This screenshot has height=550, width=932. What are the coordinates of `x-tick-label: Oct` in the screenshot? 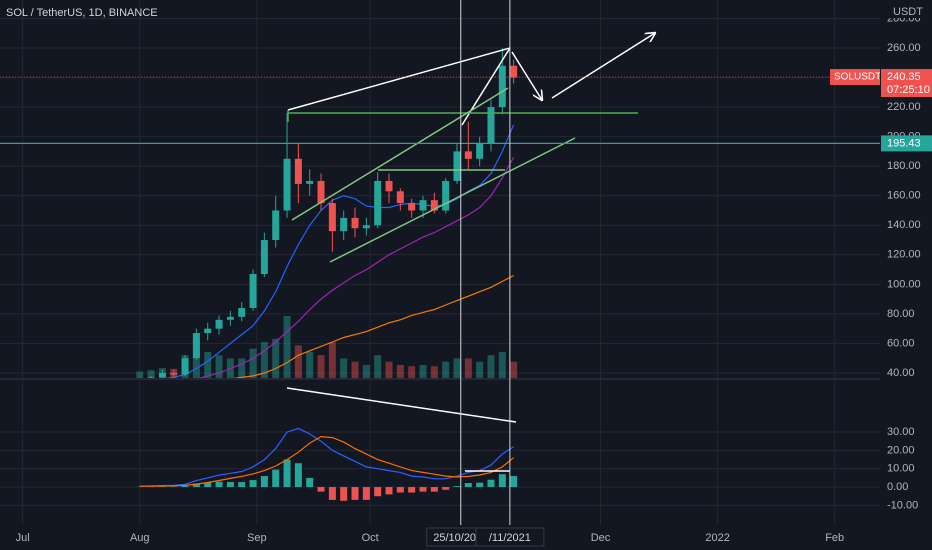 It's located at (370, 538).